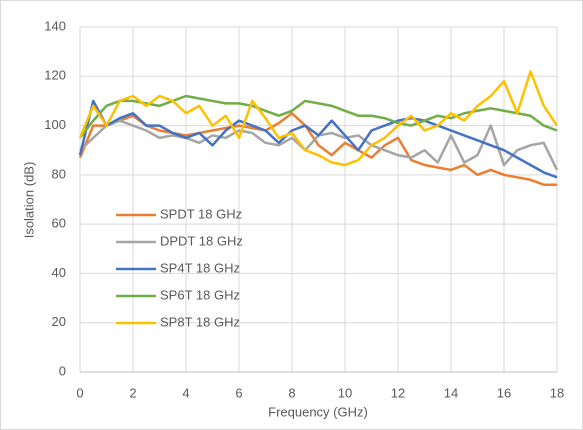 The image size is (583, 430). Describe the element at coordinates (55, 25) in the screenshot. I see `y-tick-label: 140` at that location.